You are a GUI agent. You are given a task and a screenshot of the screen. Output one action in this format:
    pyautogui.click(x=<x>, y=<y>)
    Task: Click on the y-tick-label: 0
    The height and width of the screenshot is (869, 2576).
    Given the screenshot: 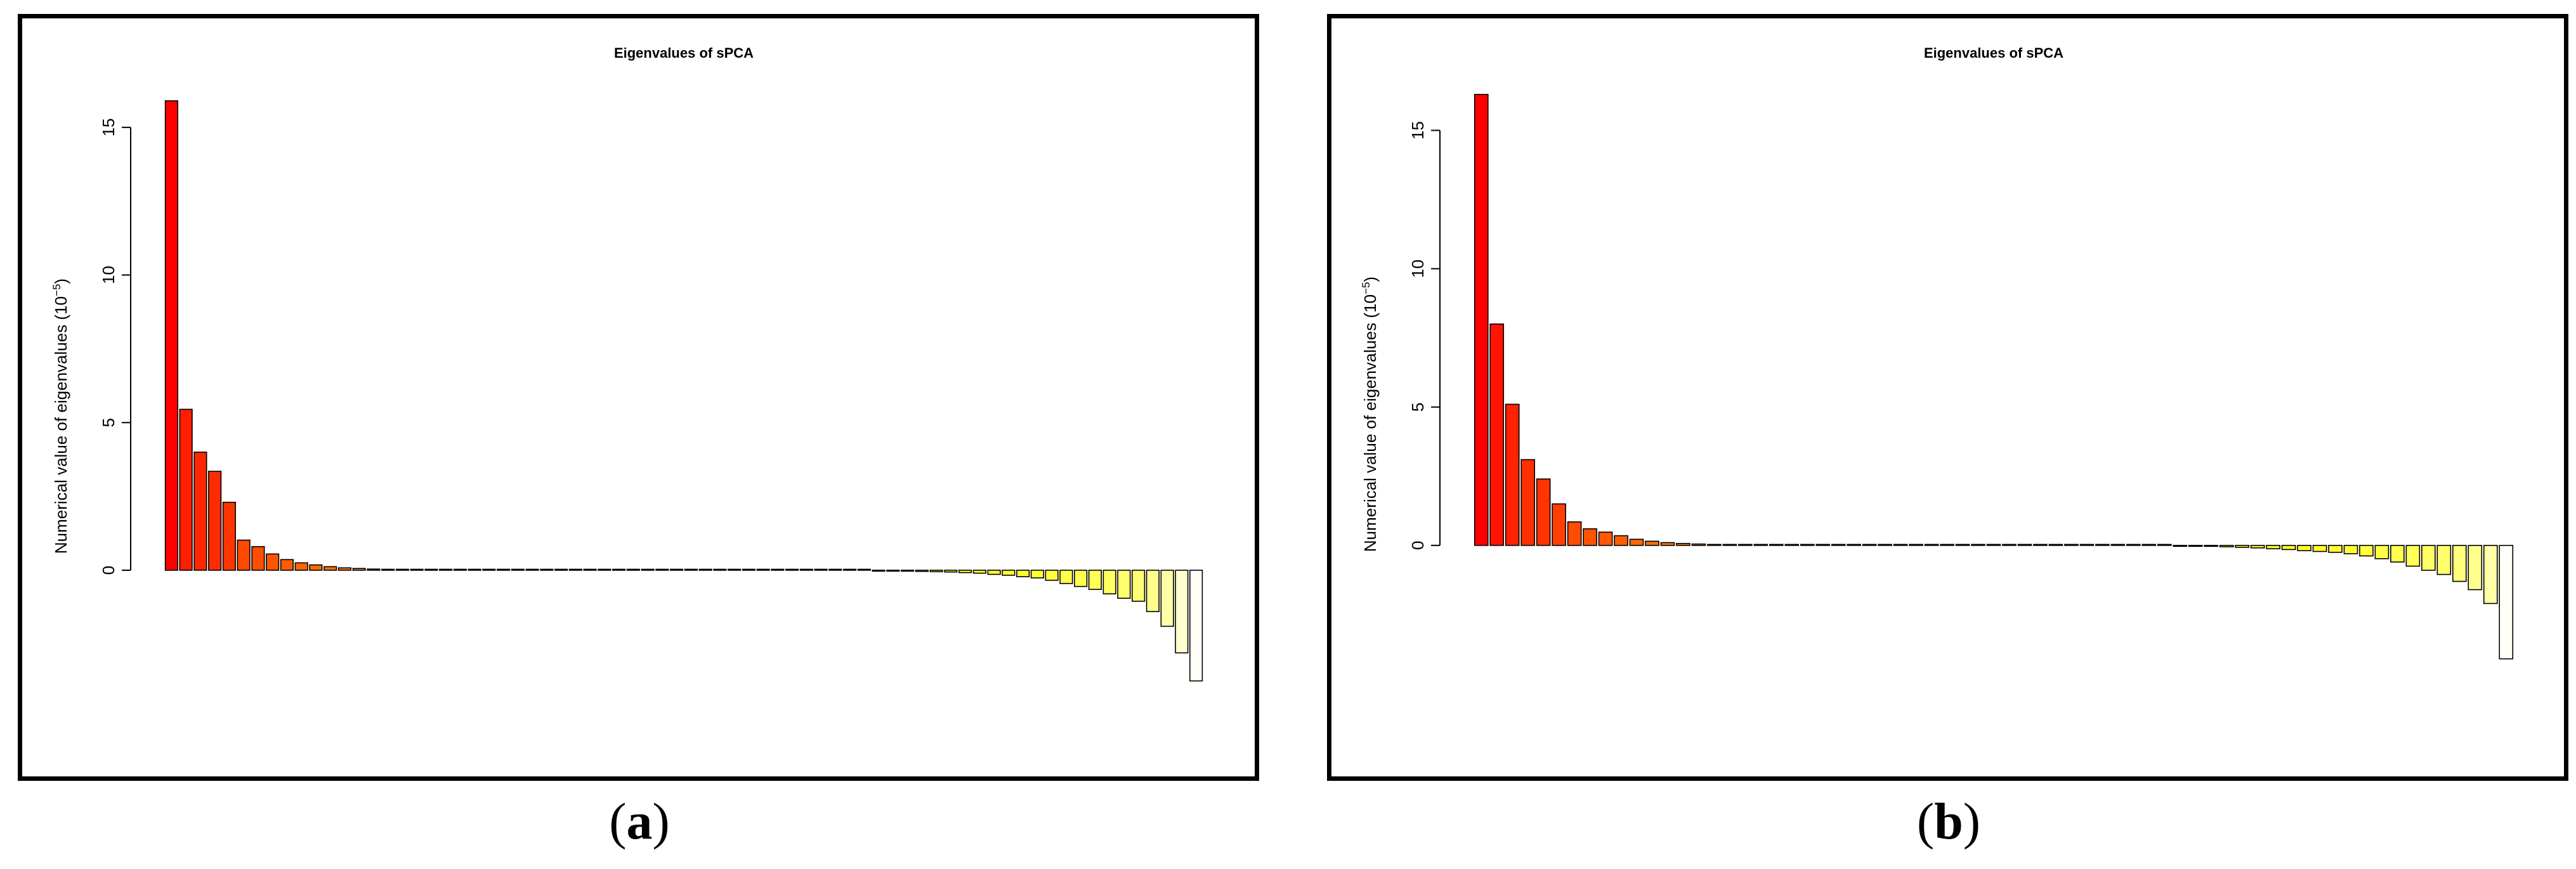 What is the action you would take?
    pyautogui.click(x=1417, y=545)
    